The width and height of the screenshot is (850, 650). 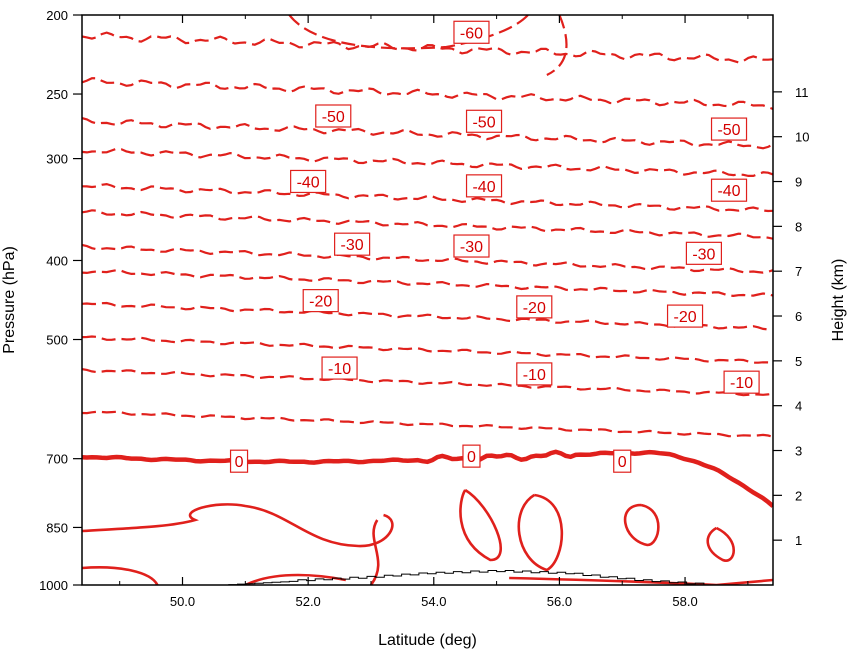 I want to click on terrain-outline, so click(x=427, y=577).